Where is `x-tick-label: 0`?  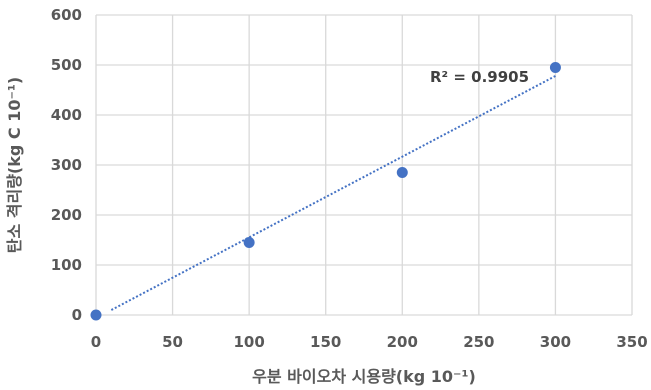 x-tick-label: 0 is located at coordinates (96, 342).